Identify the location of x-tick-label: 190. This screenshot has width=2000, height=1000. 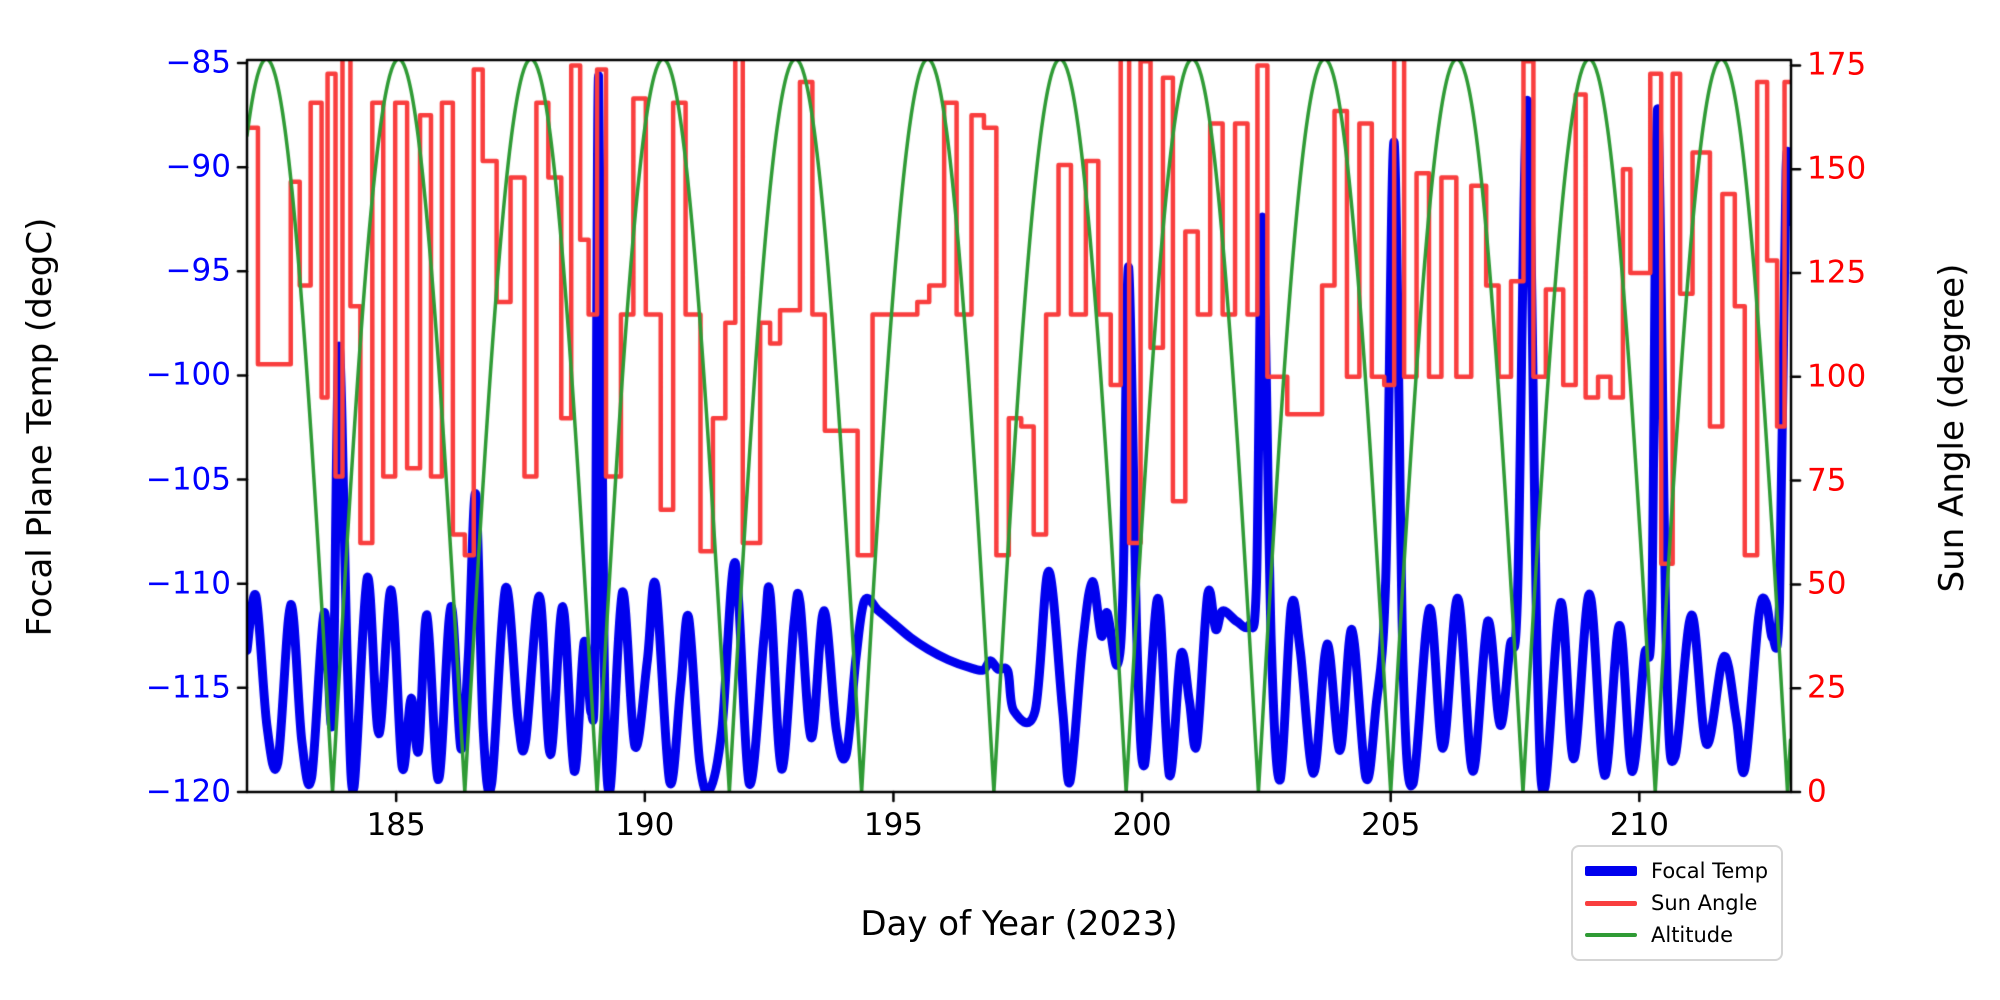
(645, 825).